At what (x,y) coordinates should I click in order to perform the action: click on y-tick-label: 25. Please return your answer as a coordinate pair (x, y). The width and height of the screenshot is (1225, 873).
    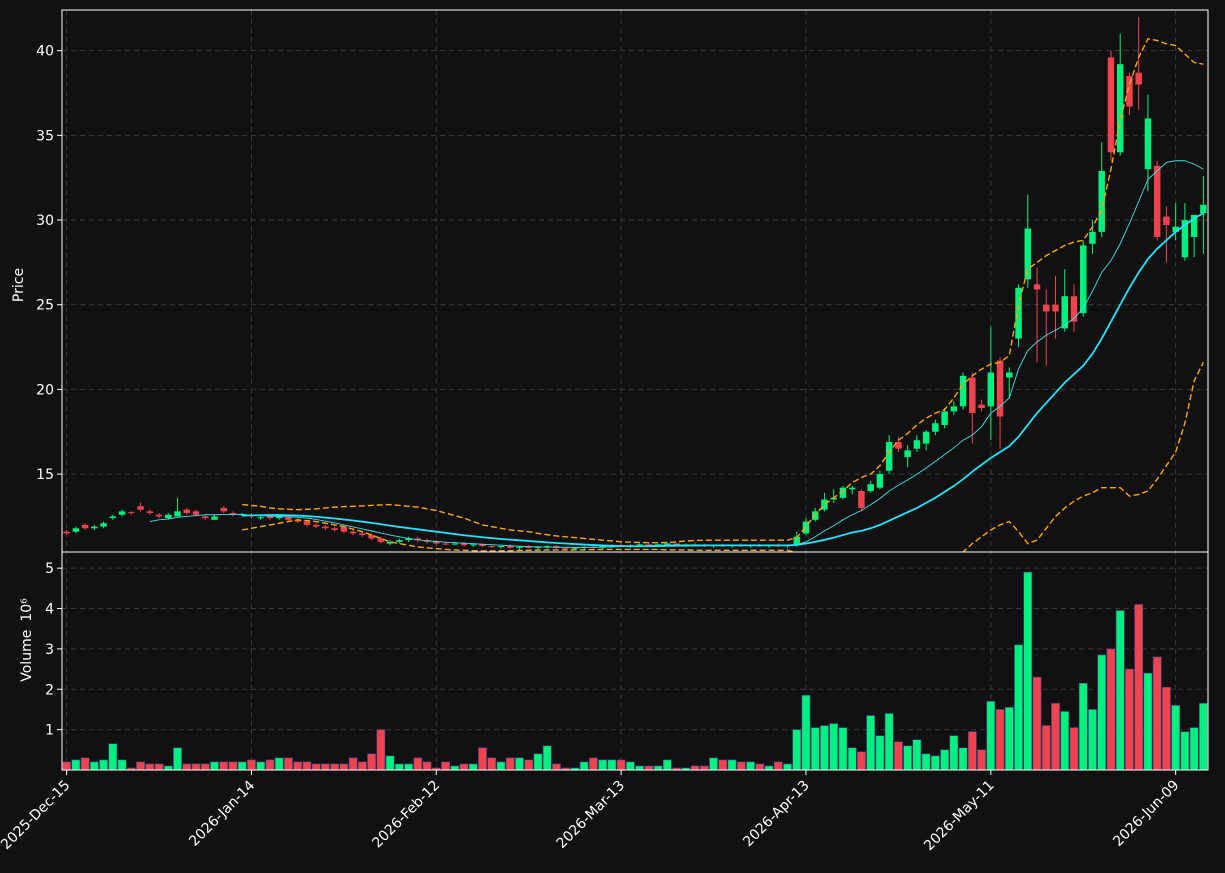
    Looking at the image, I should click on (45, 306).